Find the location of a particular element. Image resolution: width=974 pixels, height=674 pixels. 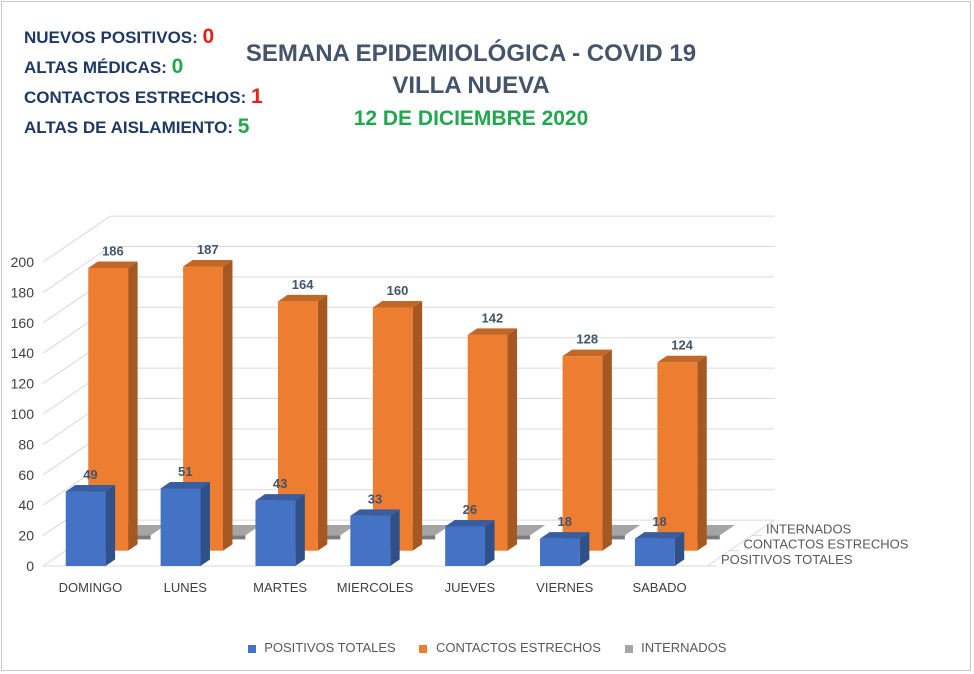

legend-label: CONTACTOS ESTRECHOS is located at coordinates (518, 647).